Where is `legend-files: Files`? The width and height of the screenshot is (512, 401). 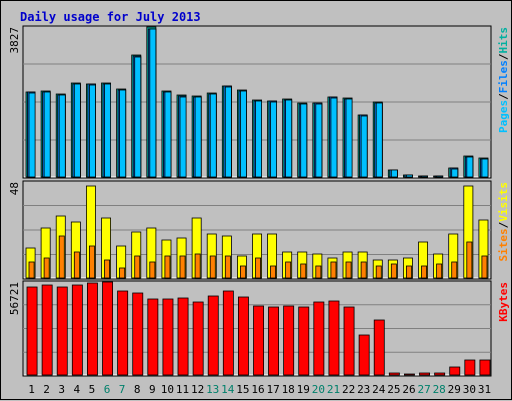
legend-files: Files is located at coordinates (503, 76).